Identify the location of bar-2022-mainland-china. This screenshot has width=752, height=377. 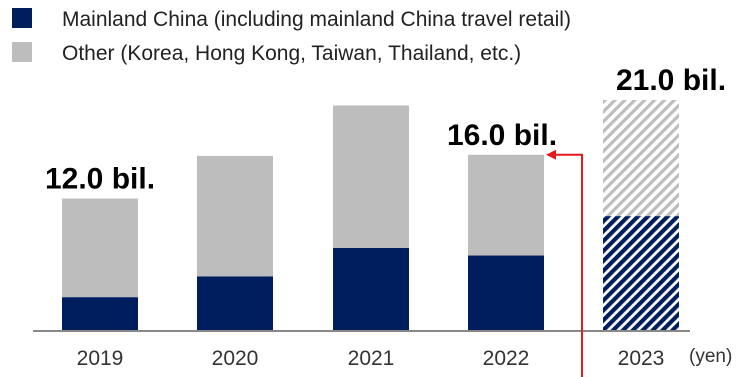
(506, 292).